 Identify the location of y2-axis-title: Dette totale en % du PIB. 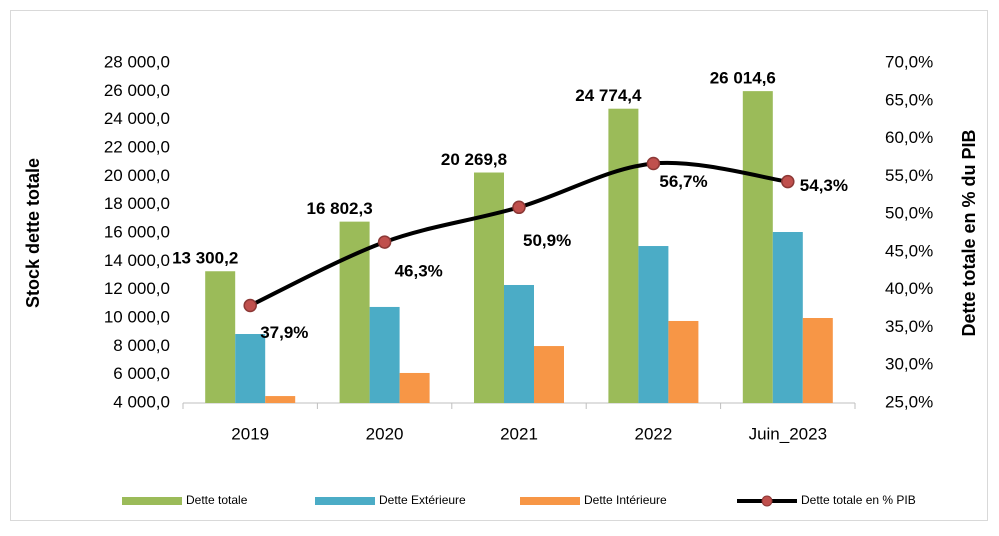
(969, 232).